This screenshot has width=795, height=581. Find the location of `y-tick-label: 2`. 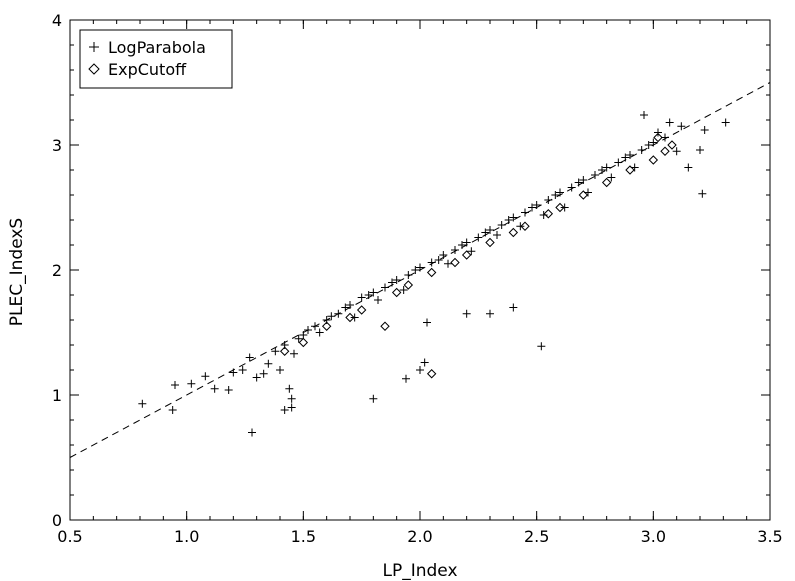

y-tick-label: 2 is located at coordinates (57, 270).